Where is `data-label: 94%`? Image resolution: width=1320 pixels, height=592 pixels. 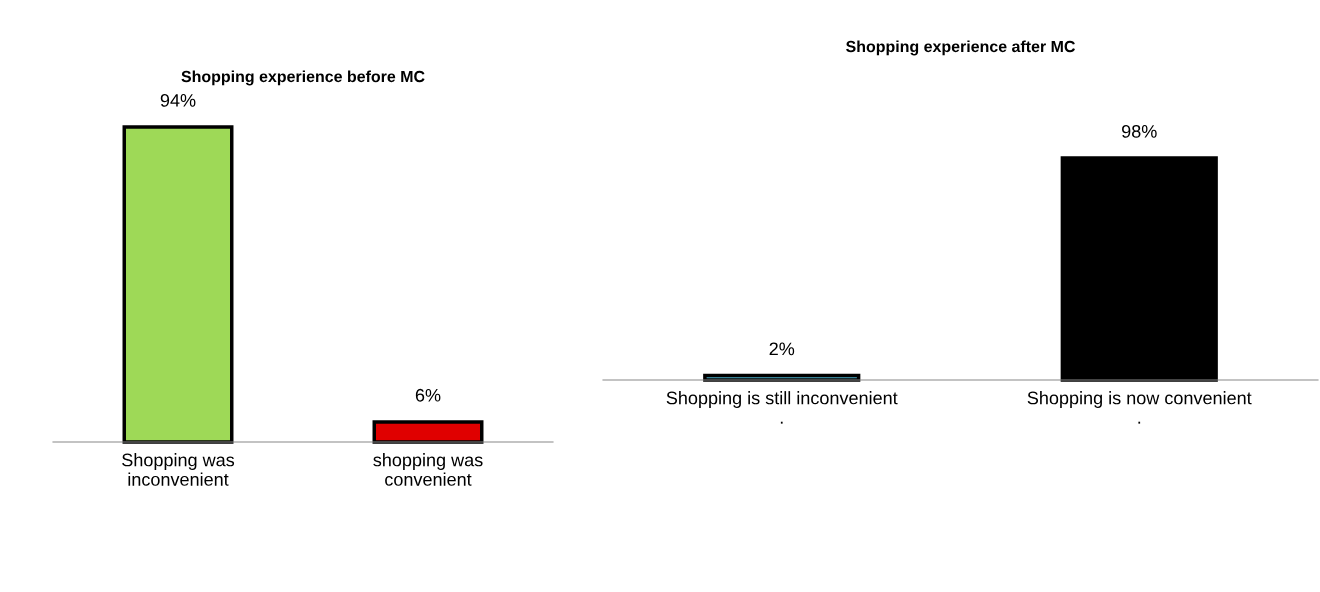
data-label: 94% is located at coordinates (178, 100).